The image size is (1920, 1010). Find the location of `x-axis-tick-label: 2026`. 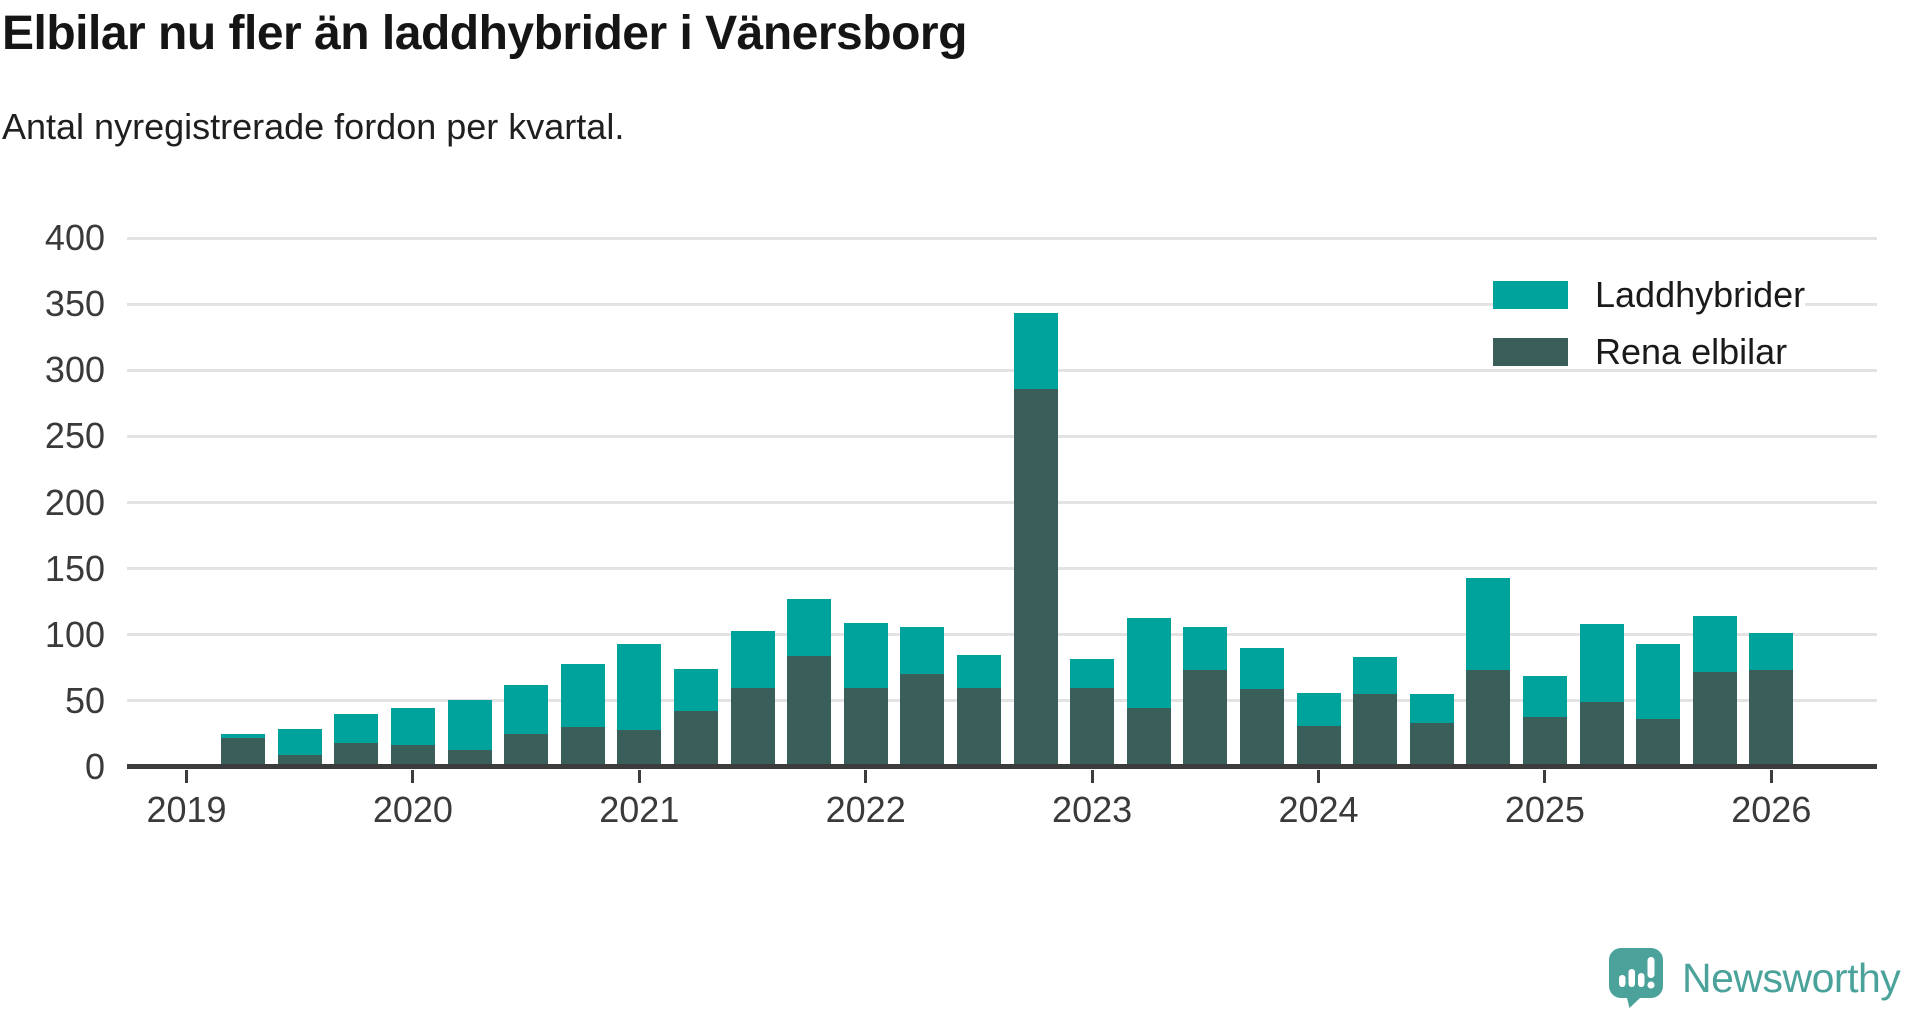

x-axis-tick-label: 2026 is located at coordinates (1771, 809).